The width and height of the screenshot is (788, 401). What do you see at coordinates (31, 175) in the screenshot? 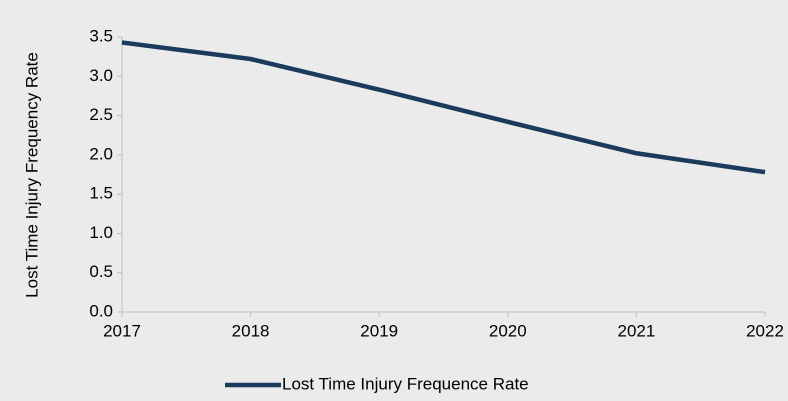
I see `y-axis-label: Lost Time Injury Frequency Rate` at bounding box center [31, 175].